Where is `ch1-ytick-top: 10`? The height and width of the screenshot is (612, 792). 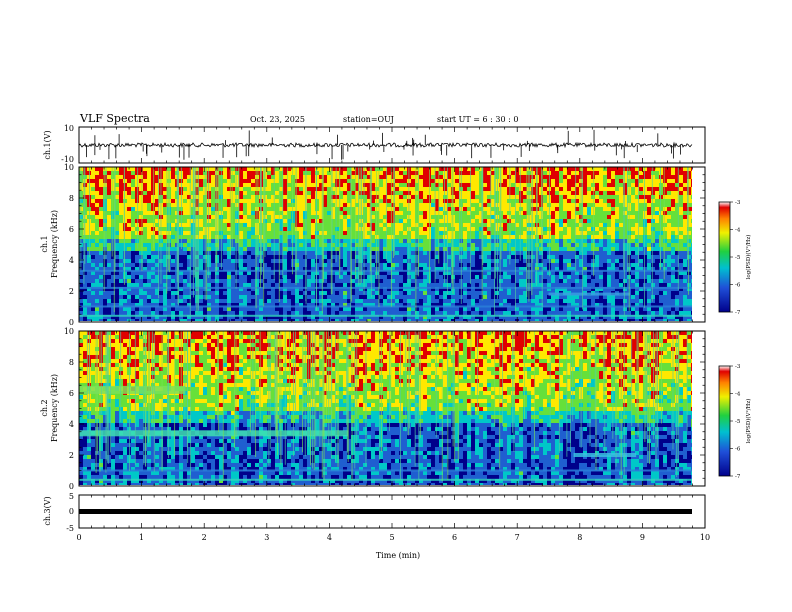 ch1-ytick-top: 10 is located at coordinates (69, 128).